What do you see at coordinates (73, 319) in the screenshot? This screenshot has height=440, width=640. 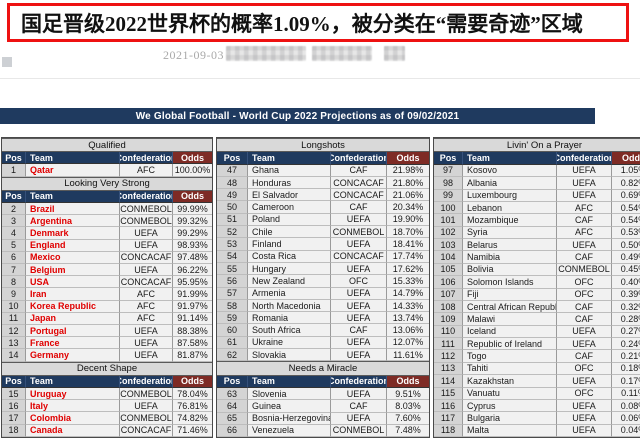 I see `cell-team: Japan` at bounding box center [73, 319].